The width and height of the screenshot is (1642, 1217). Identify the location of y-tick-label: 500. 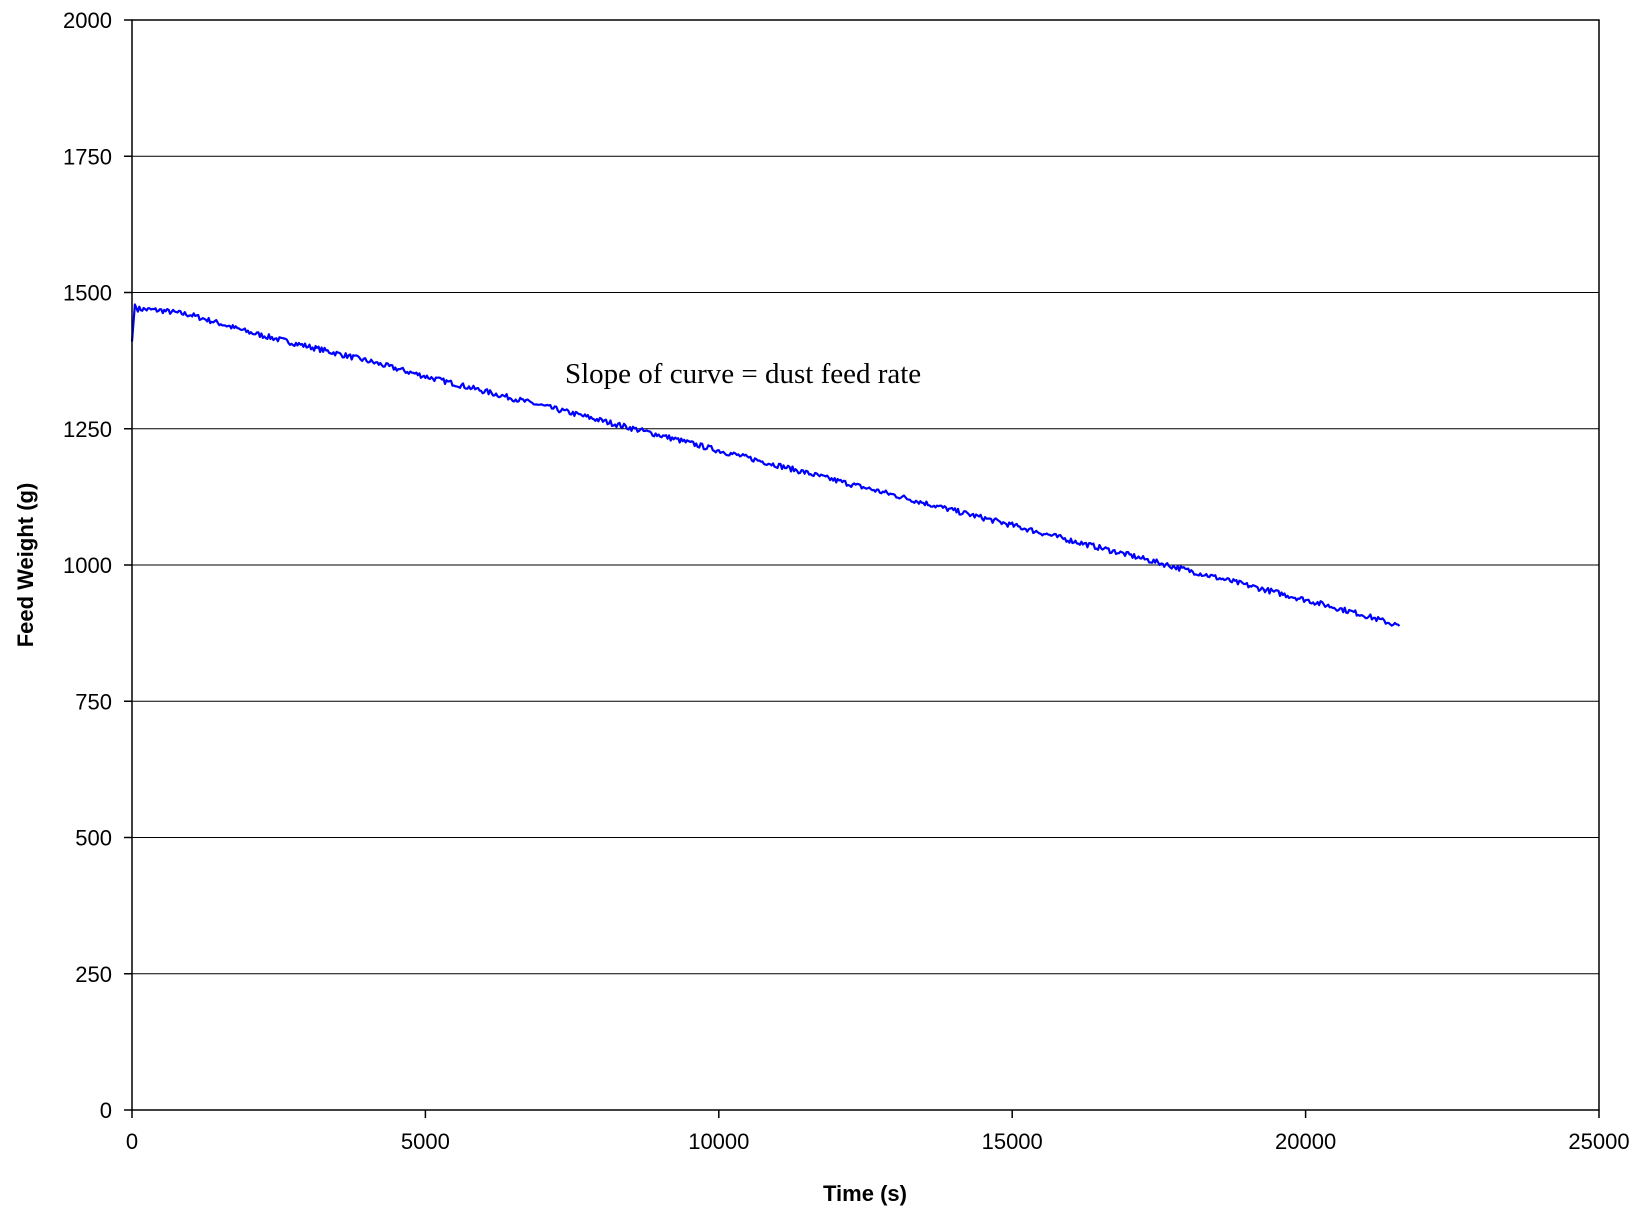
(93, 838).